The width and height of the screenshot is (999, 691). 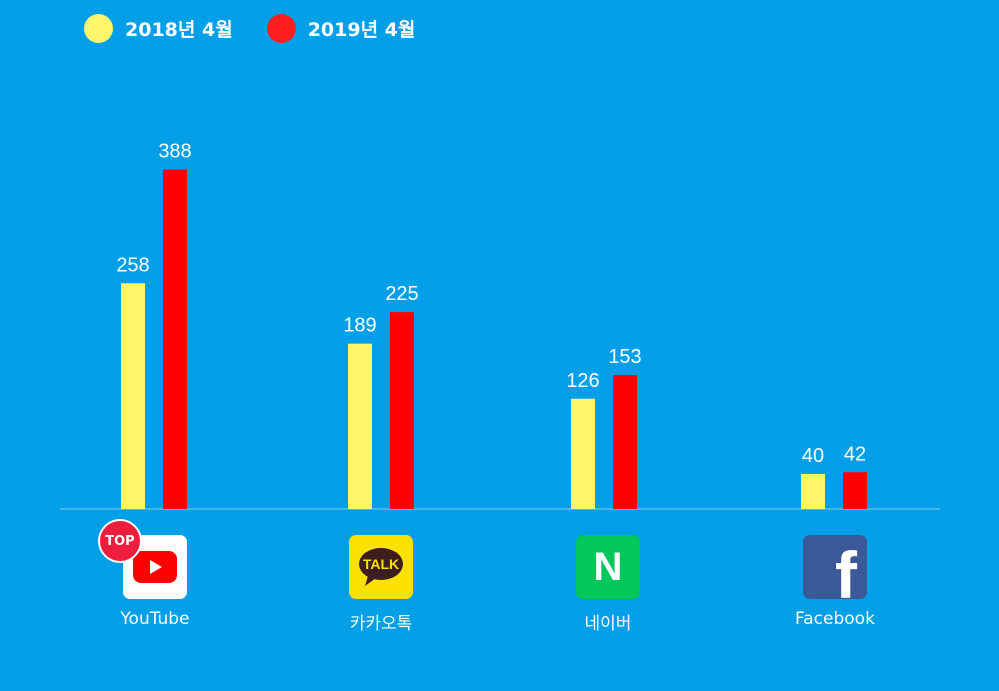 I want to click on legend-item-2018: 2018년 4월, so click(x=158, y=28).